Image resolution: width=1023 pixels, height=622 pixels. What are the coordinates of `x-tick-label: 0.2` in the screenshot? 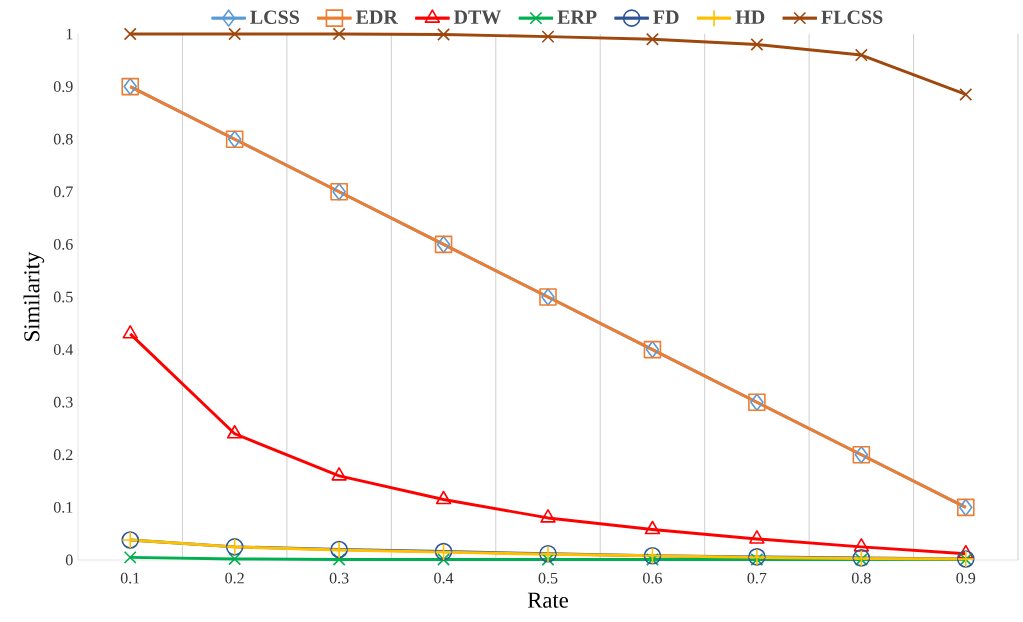 It's located at (234, 578).